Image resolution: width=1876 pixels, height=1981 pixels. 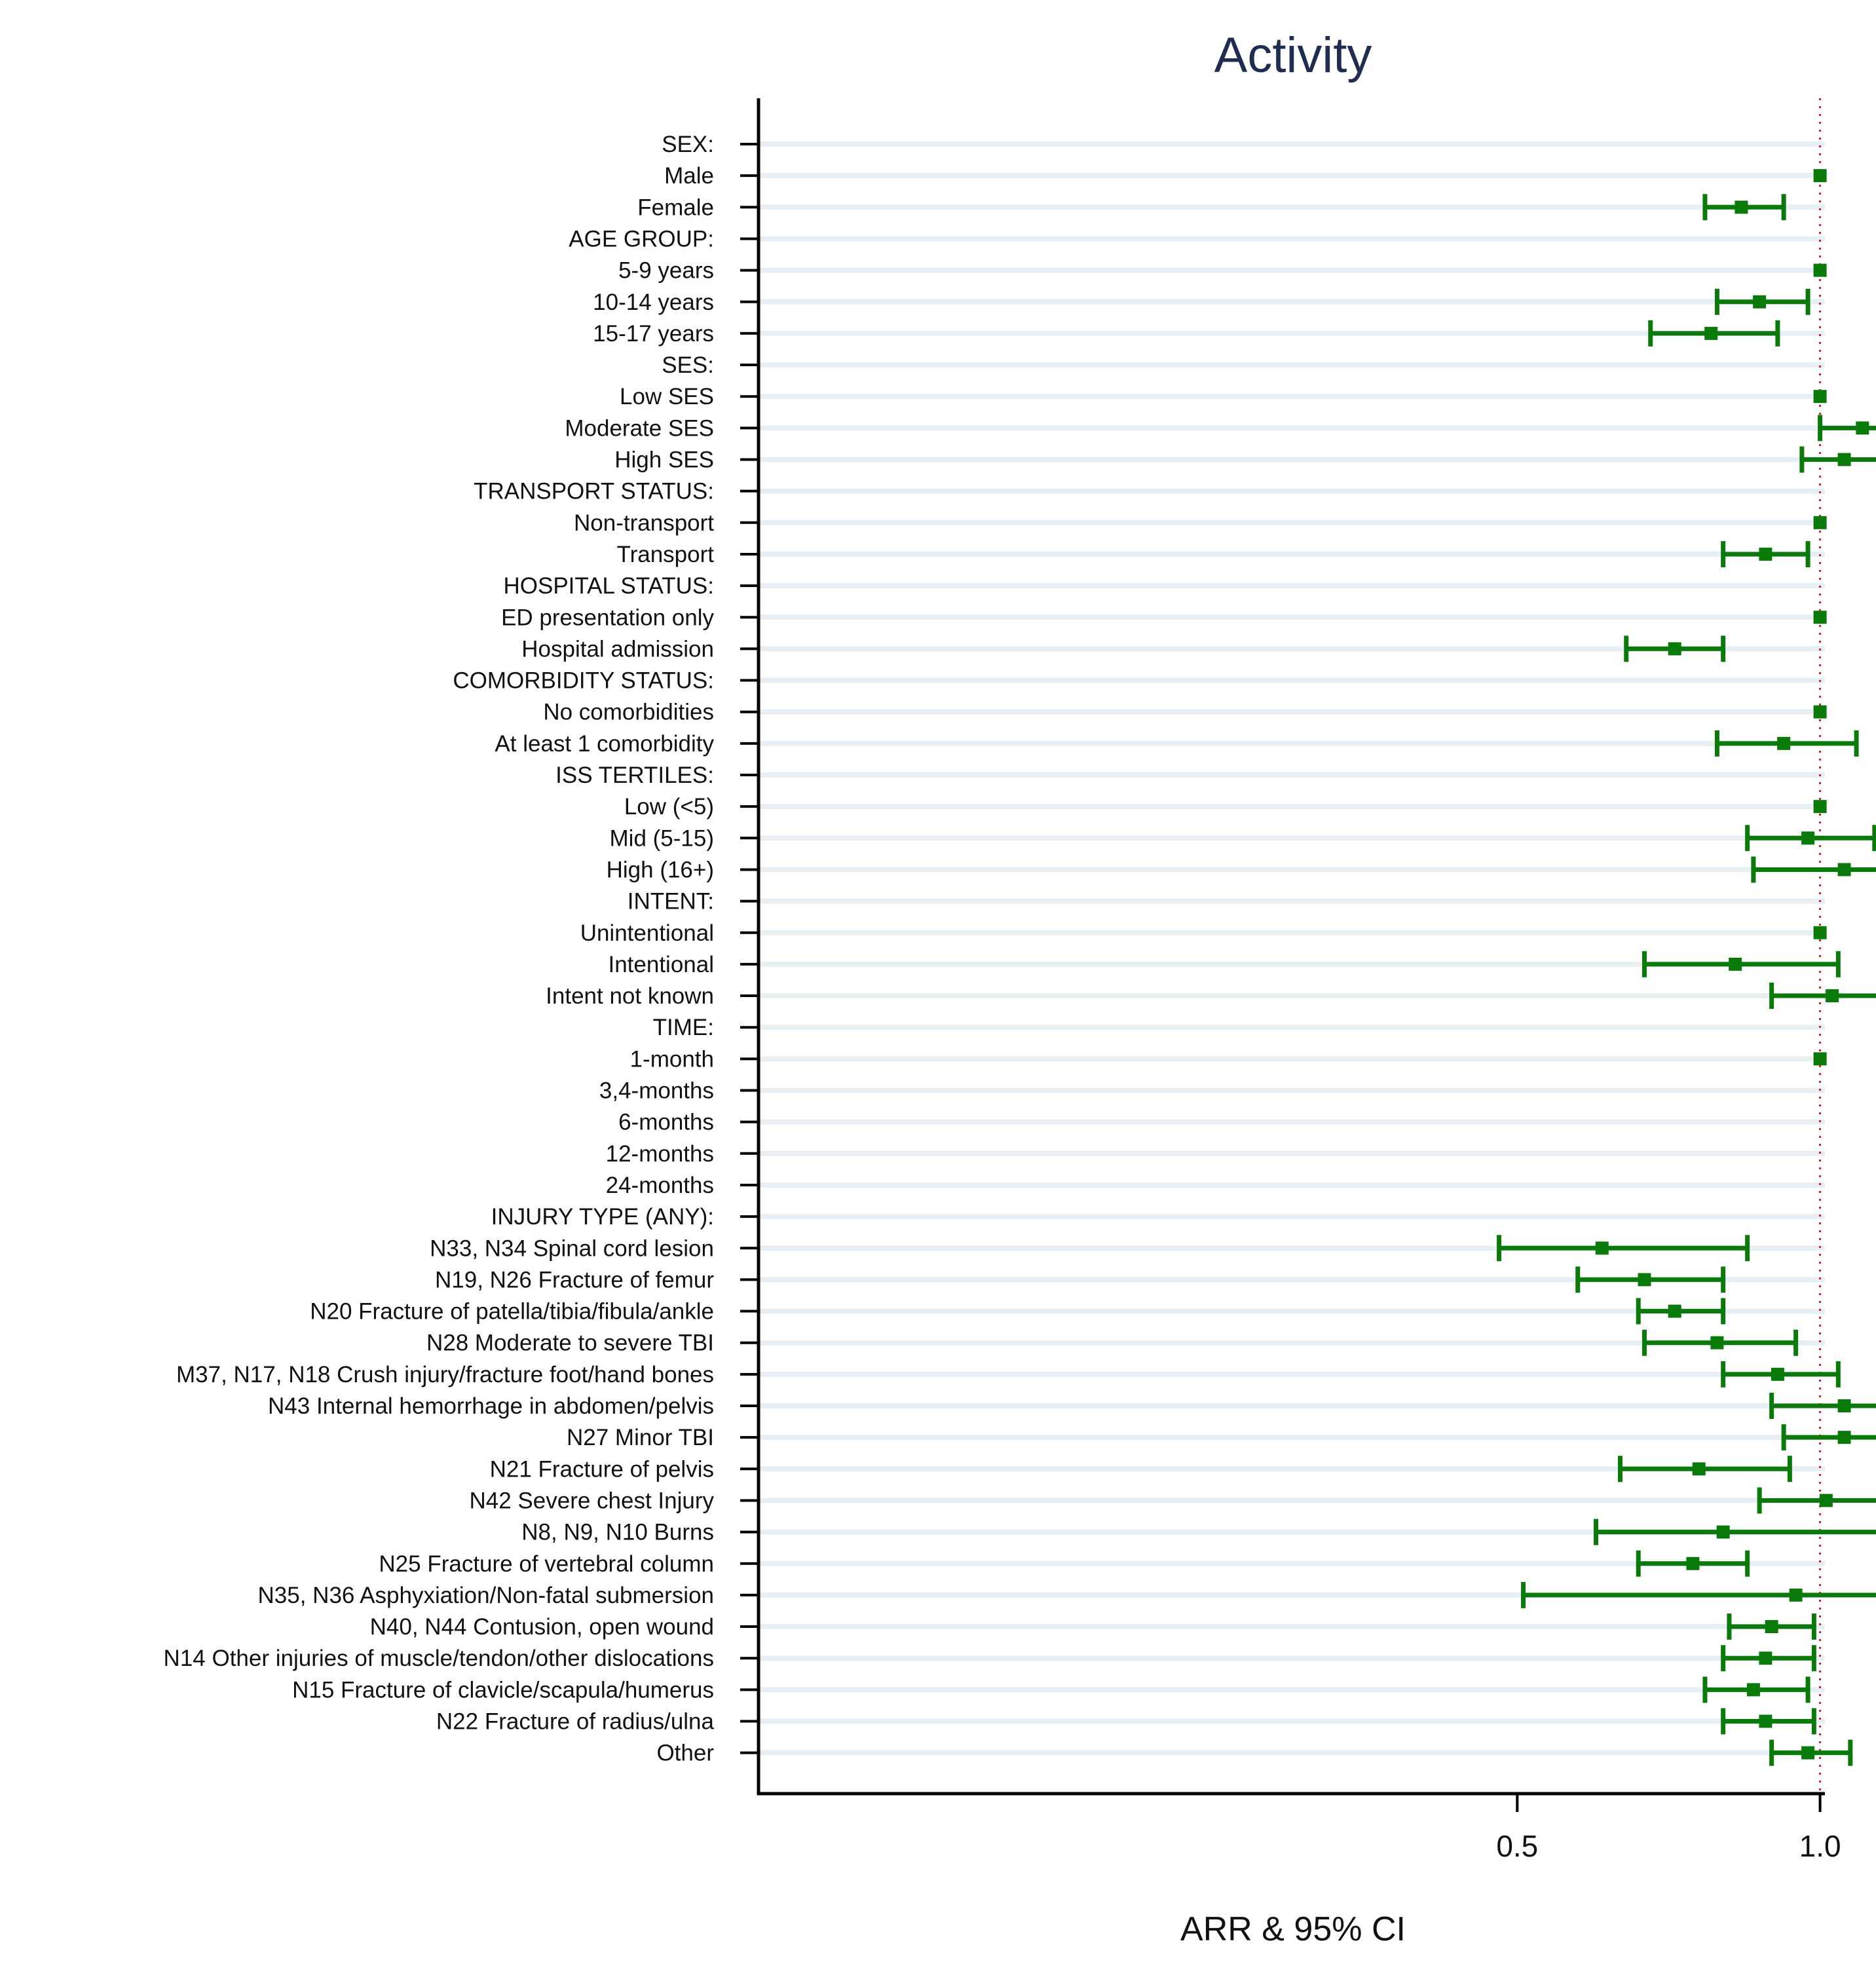 I want to click on row-label: N22 Fracture of radius/ulna, so click(x=575, y=1722).